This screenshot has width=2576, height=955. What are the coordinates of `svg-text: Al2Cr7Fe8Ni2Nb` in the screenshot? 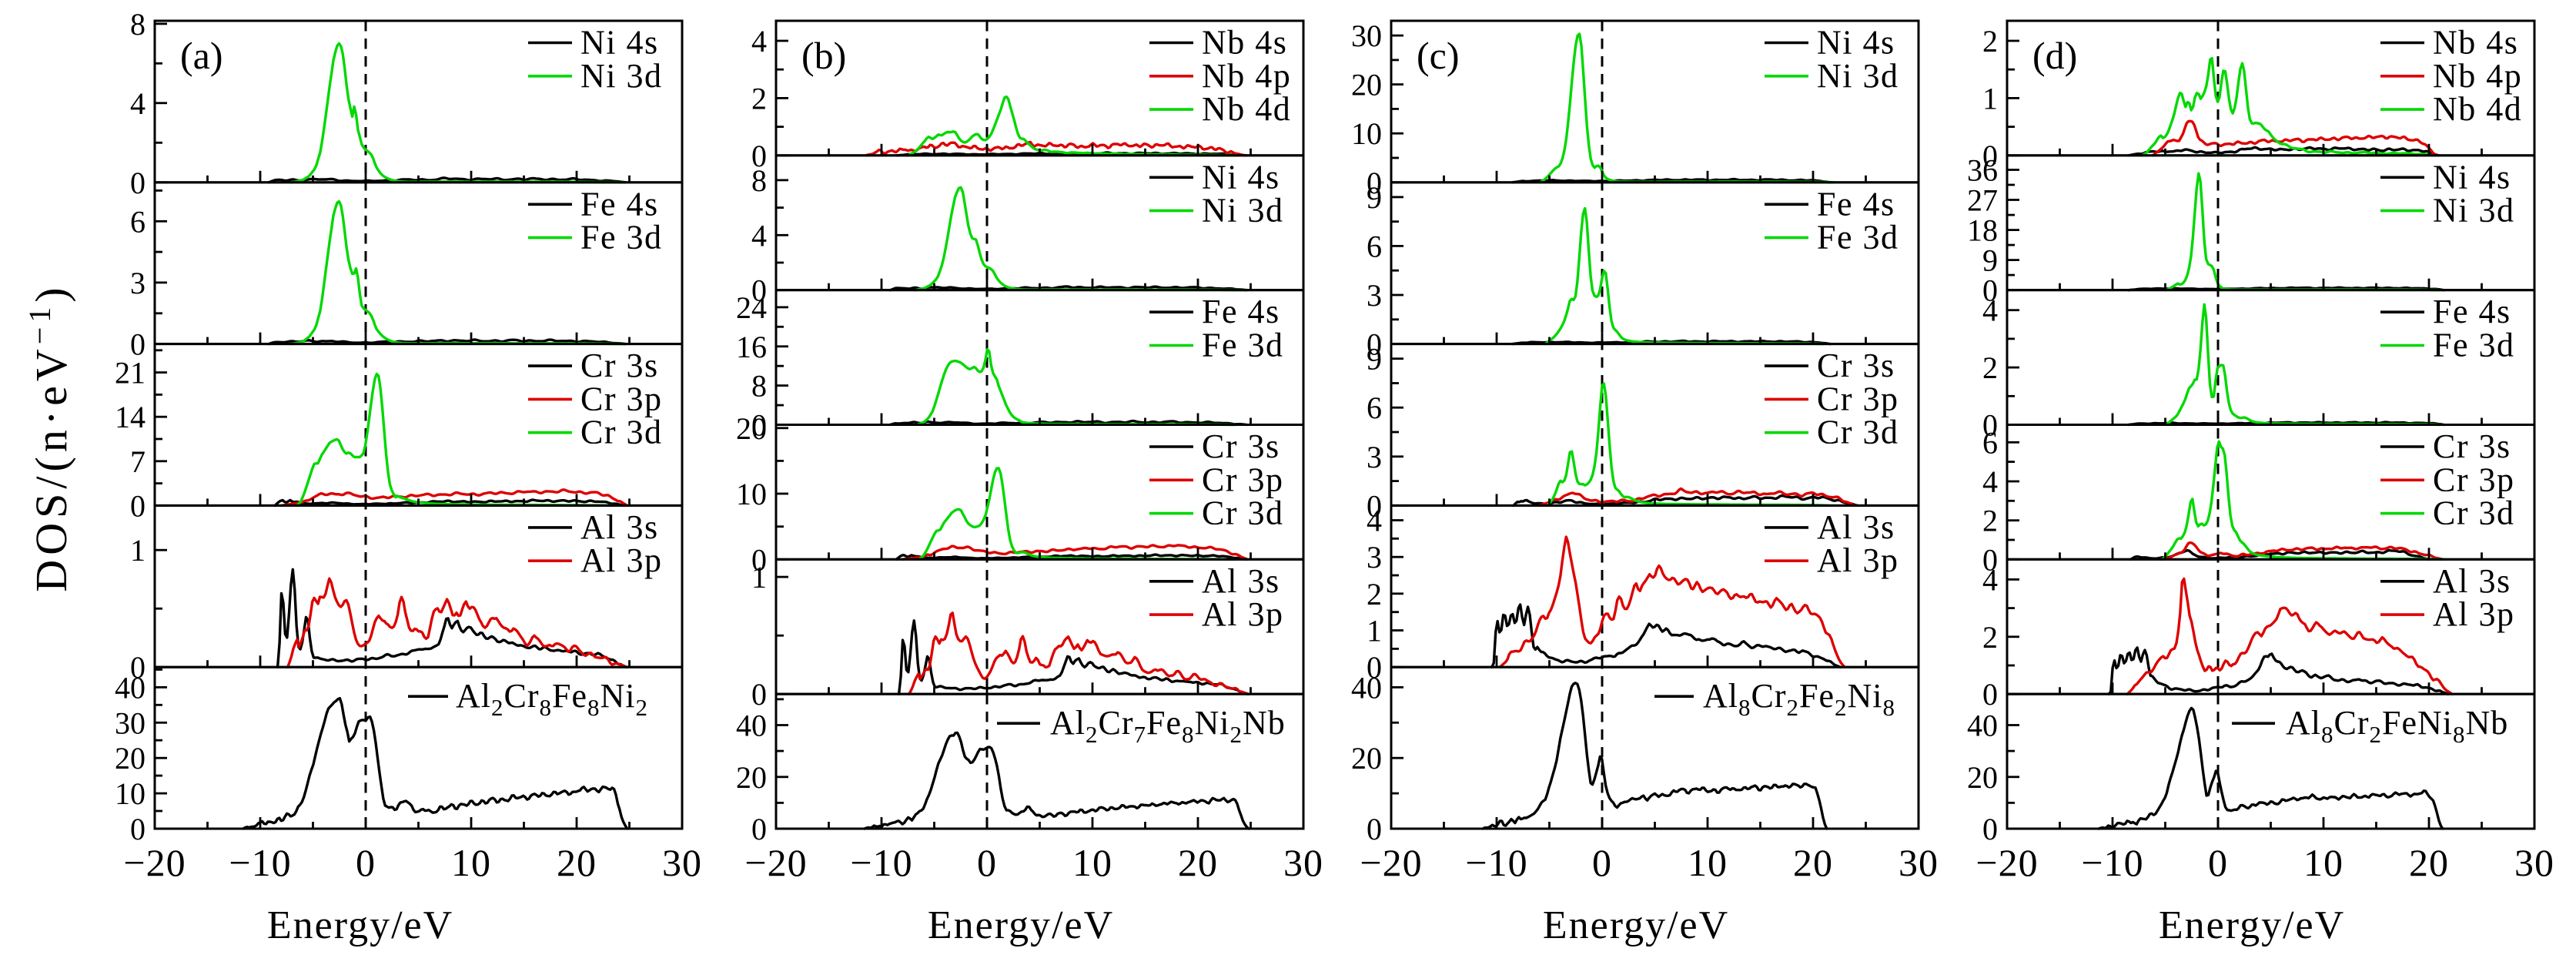 It's located at (1168, 726).